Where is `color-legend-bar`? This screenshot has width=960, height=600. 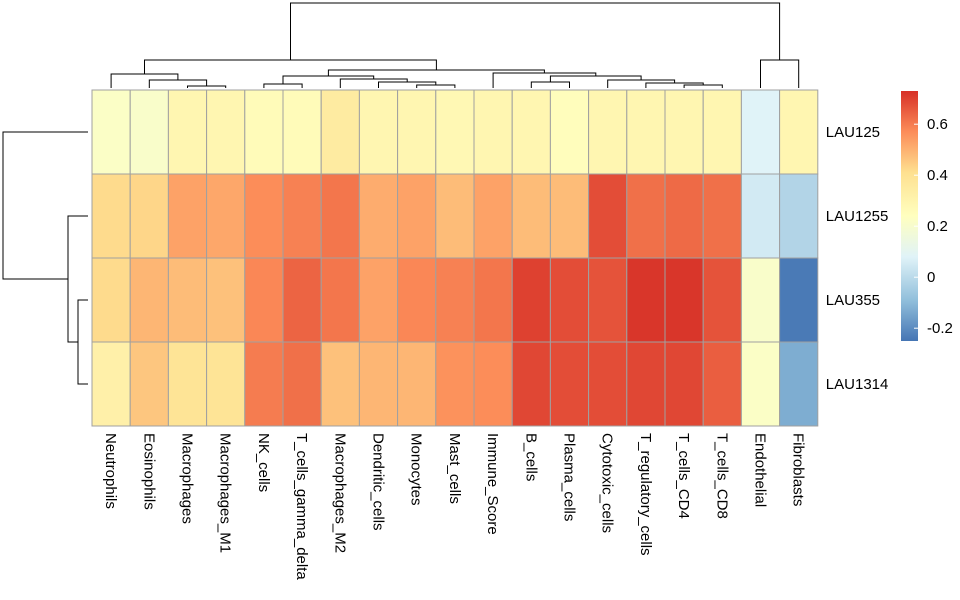 color-legend-bar is located at coordinates (909, 216).